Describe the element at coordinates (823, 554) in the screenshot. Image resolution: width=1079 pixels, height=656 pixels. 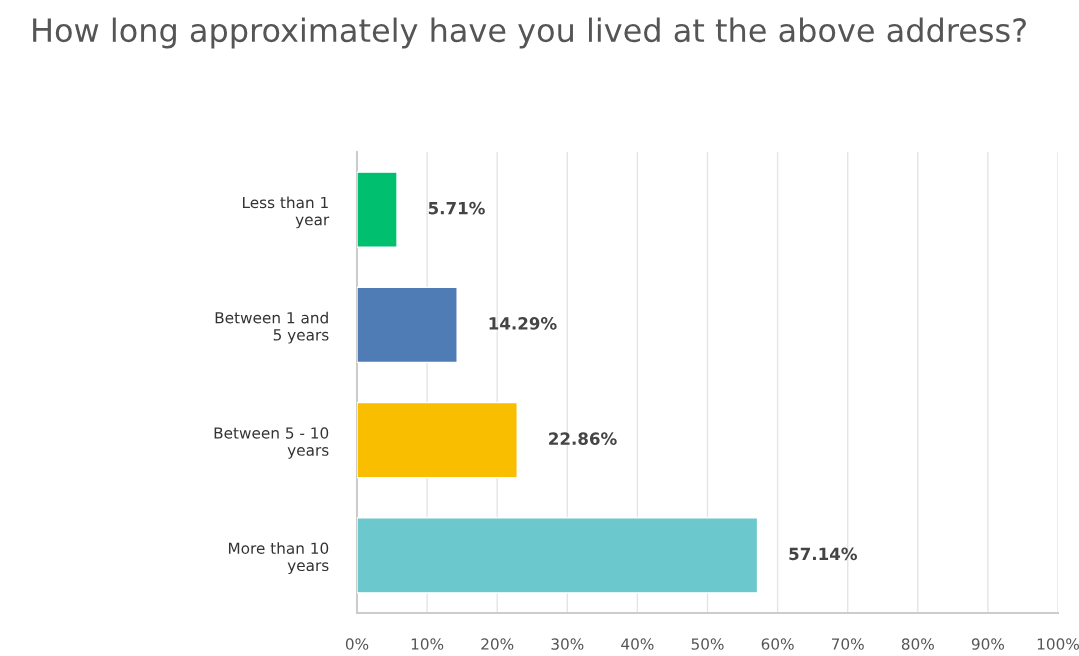
I see `data-label: 57.14%` at that location.